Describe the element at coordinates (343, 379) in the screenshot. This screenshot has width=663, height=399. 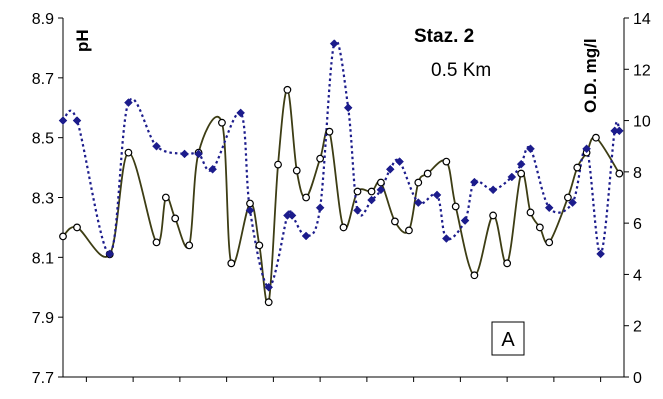
I see `x-axis-ticks` at that location.